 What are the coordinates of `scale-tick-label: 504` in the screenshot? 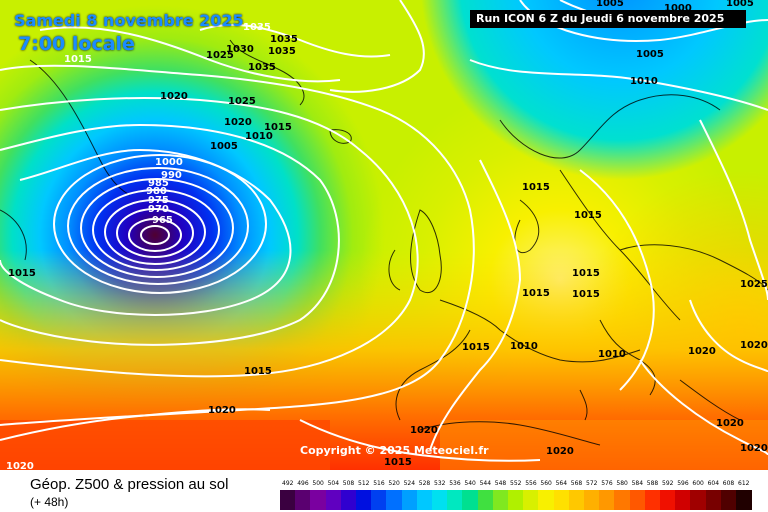 It's located at (333, 483).